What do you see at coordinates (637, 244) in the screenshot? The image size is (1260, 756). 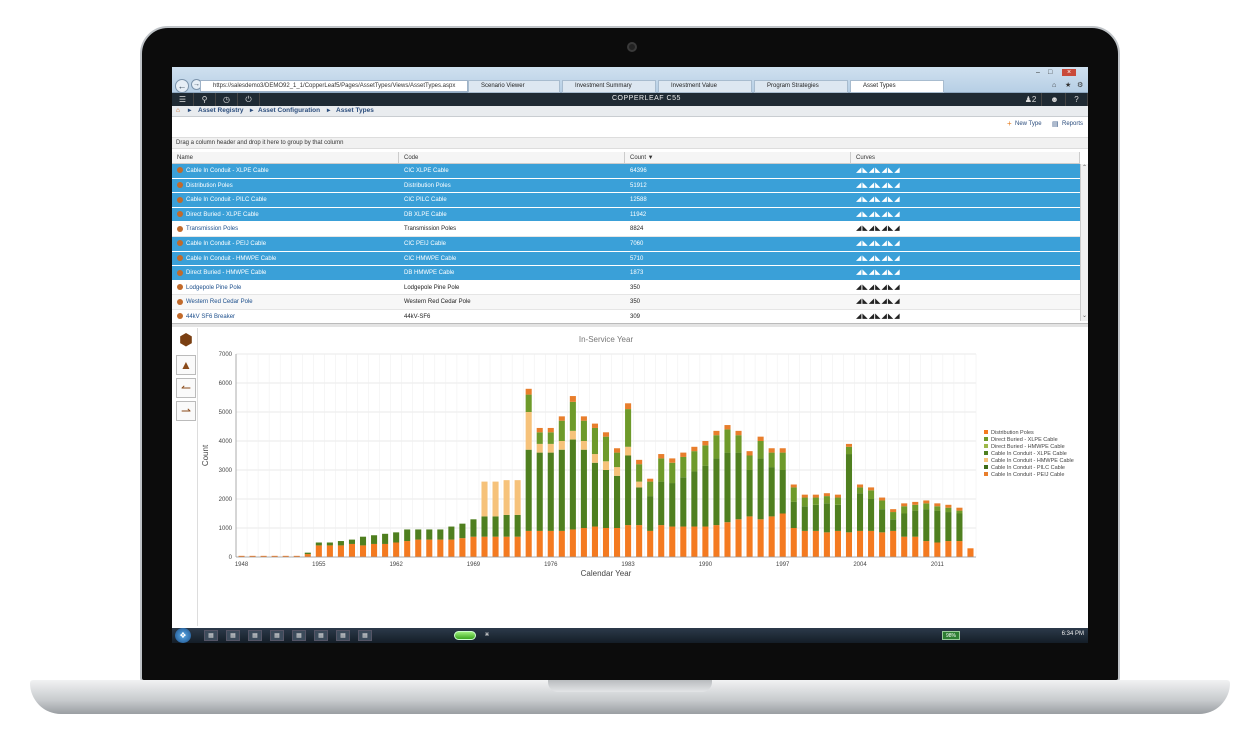 I see `count-cell: 7060` at bounding box center [637, 244].